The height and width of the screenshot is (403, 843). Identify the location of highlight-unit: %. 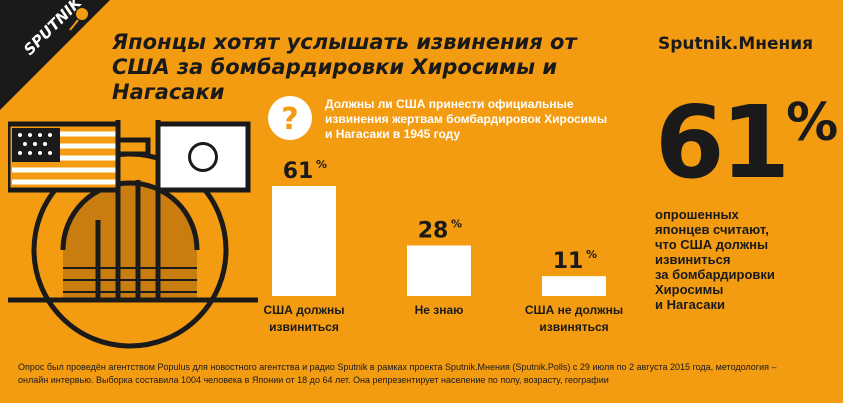
(812, 123).